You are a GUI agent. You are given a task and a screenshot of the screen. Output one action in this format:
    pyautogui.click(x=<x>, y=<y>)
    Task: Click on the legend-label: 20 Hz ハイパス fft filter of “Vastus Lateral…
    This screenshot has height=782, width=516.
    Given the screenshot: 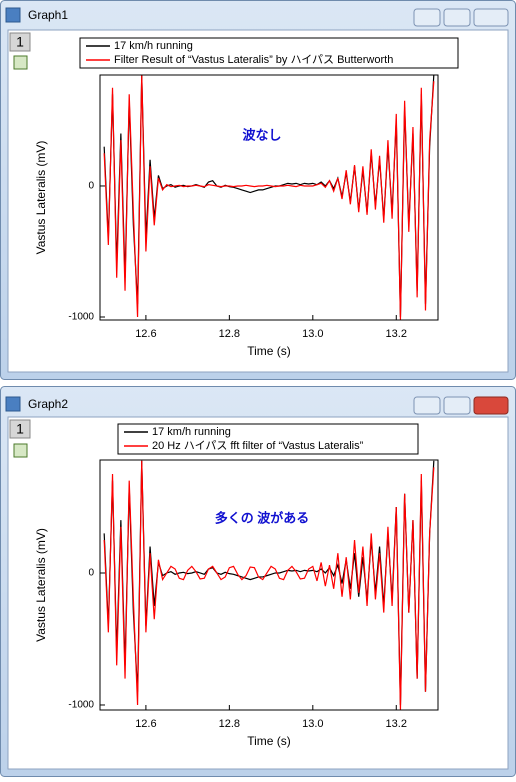 What is the action you would take?
    pyautogui.click(x=258, y=445)
    